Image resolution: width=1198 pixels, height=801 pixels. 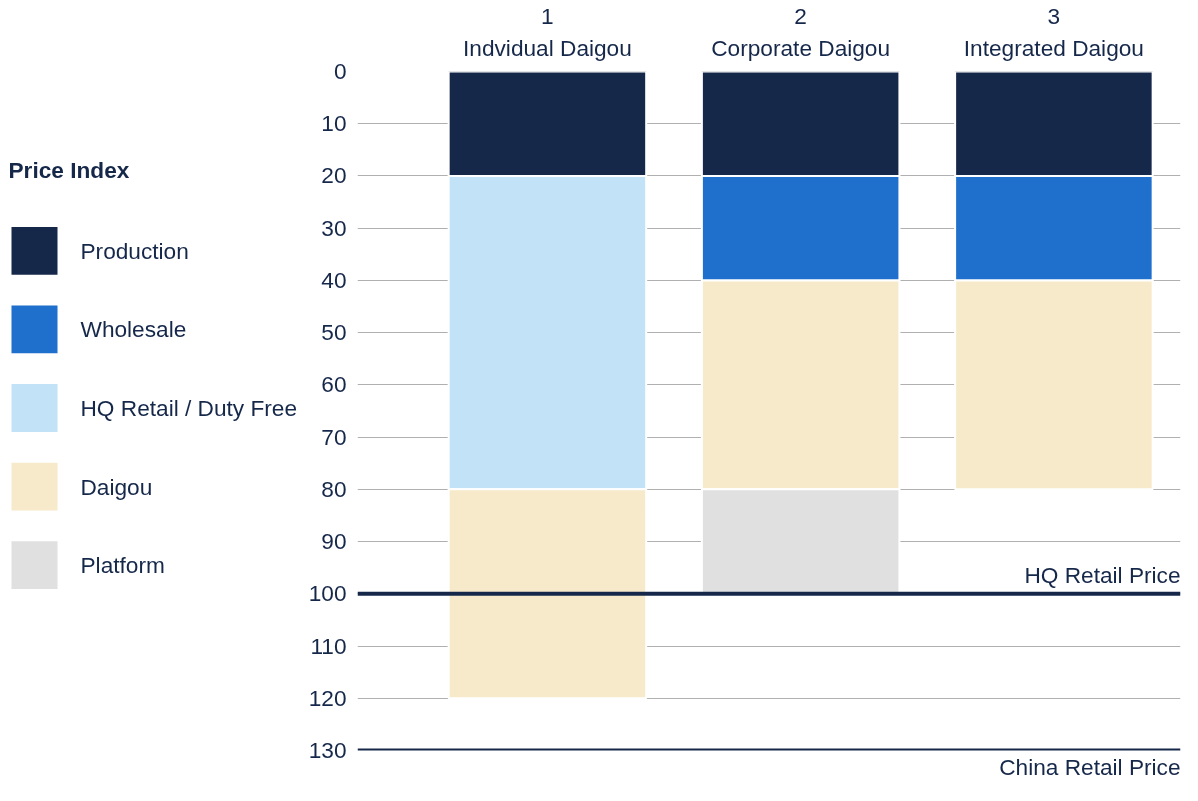 What do you see at coordinates (1102, 574) in the screenshot?
I see `ref-line-label: HQ Retail Price` at bounding box center [1102, 574].